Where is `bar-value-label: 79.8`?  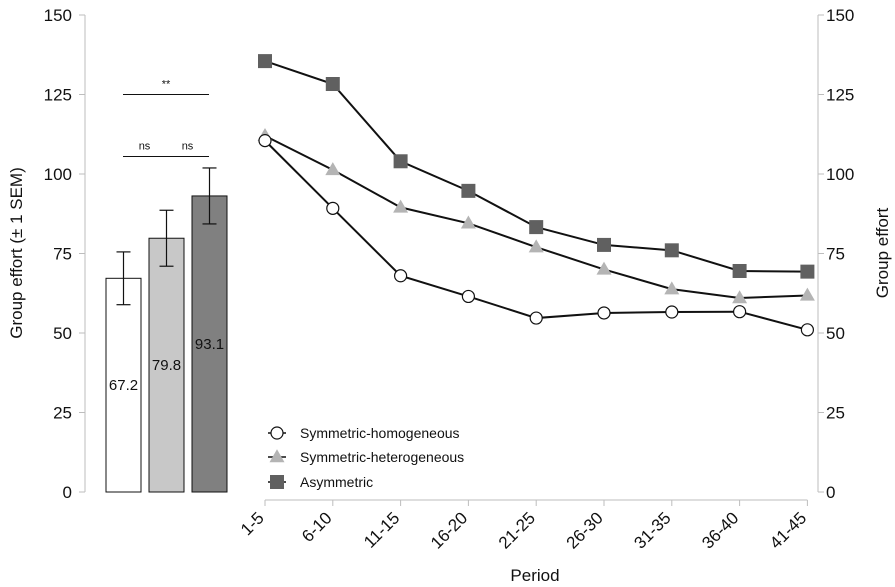 bar-value-label: 79.8 is located at coordinates (166, 365).